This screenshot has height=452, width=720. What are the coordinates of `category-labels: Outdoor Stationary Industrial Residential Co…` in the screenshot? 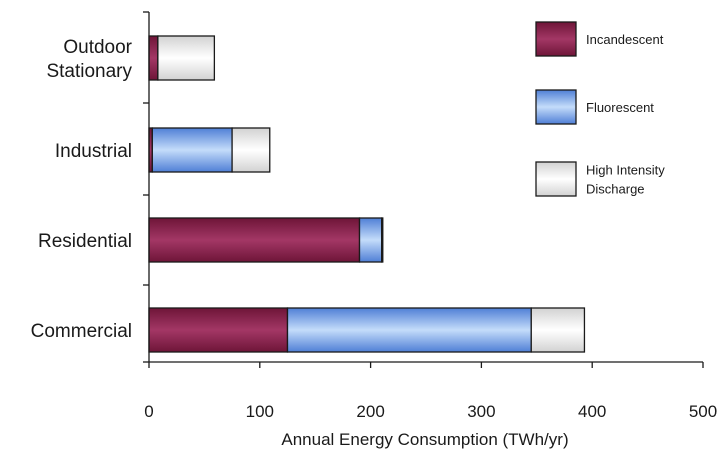 It's located at (82, 189).